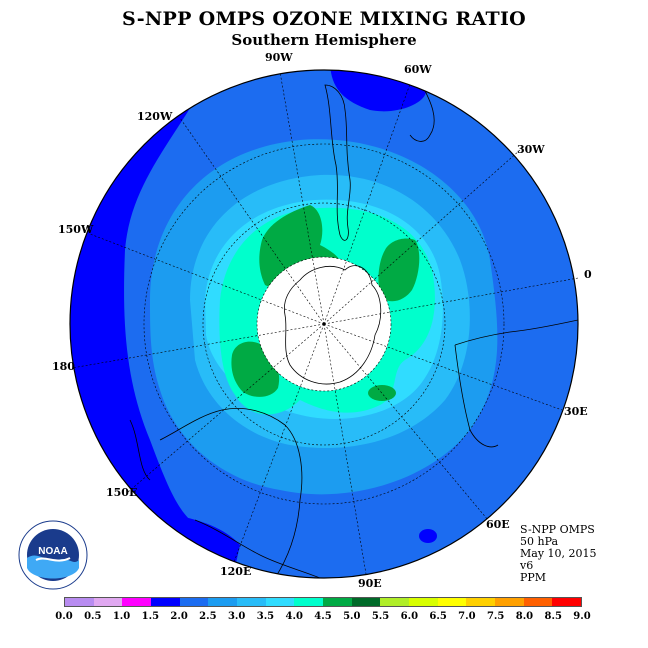  I want to click on lon-label-90e: 90E, so click(370, 583).